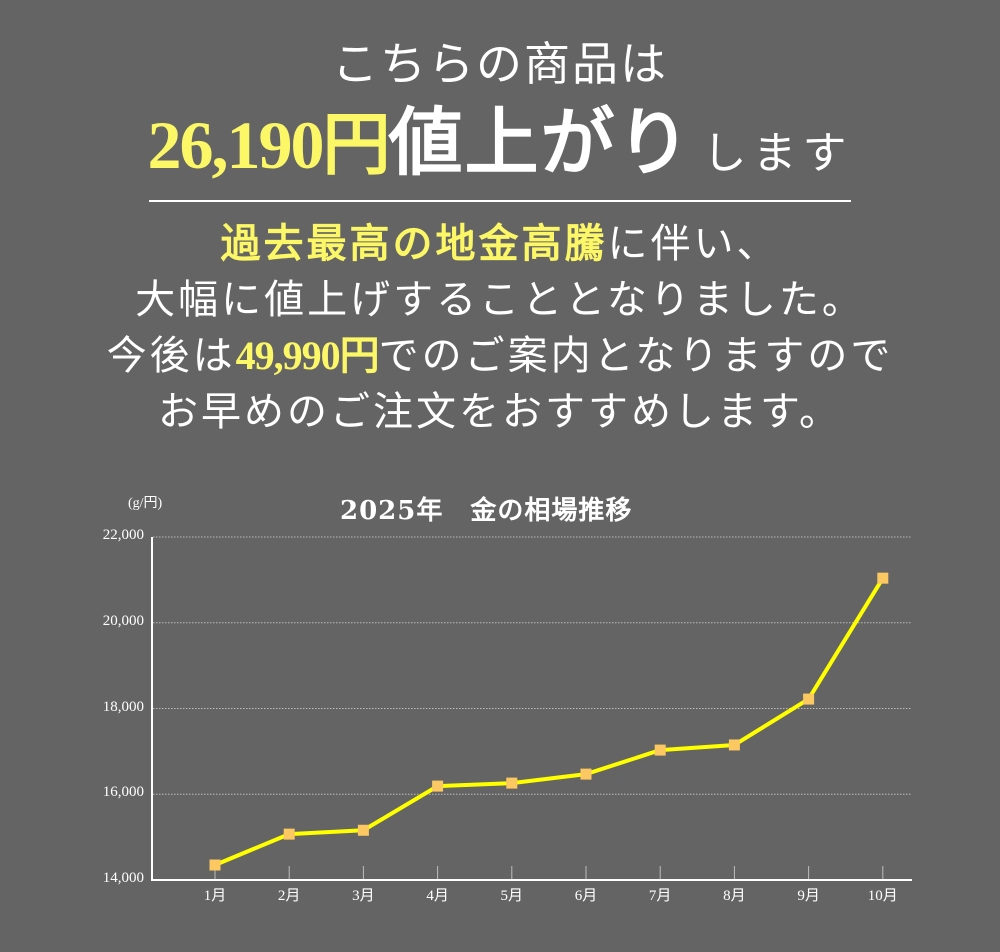 This screenshot has height=952, width=1000. I want to click on x-tick-label: 1月, so click(215, 896).